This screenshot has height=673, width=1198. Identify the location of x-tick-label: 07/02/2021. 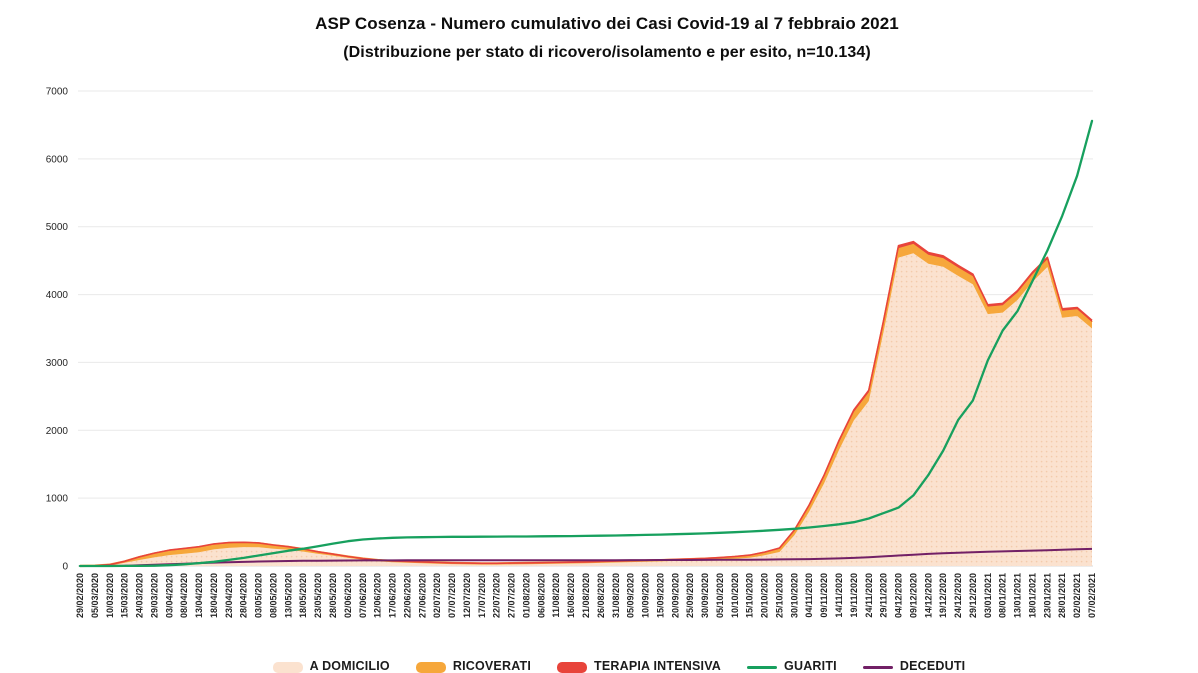
(1092, 595).